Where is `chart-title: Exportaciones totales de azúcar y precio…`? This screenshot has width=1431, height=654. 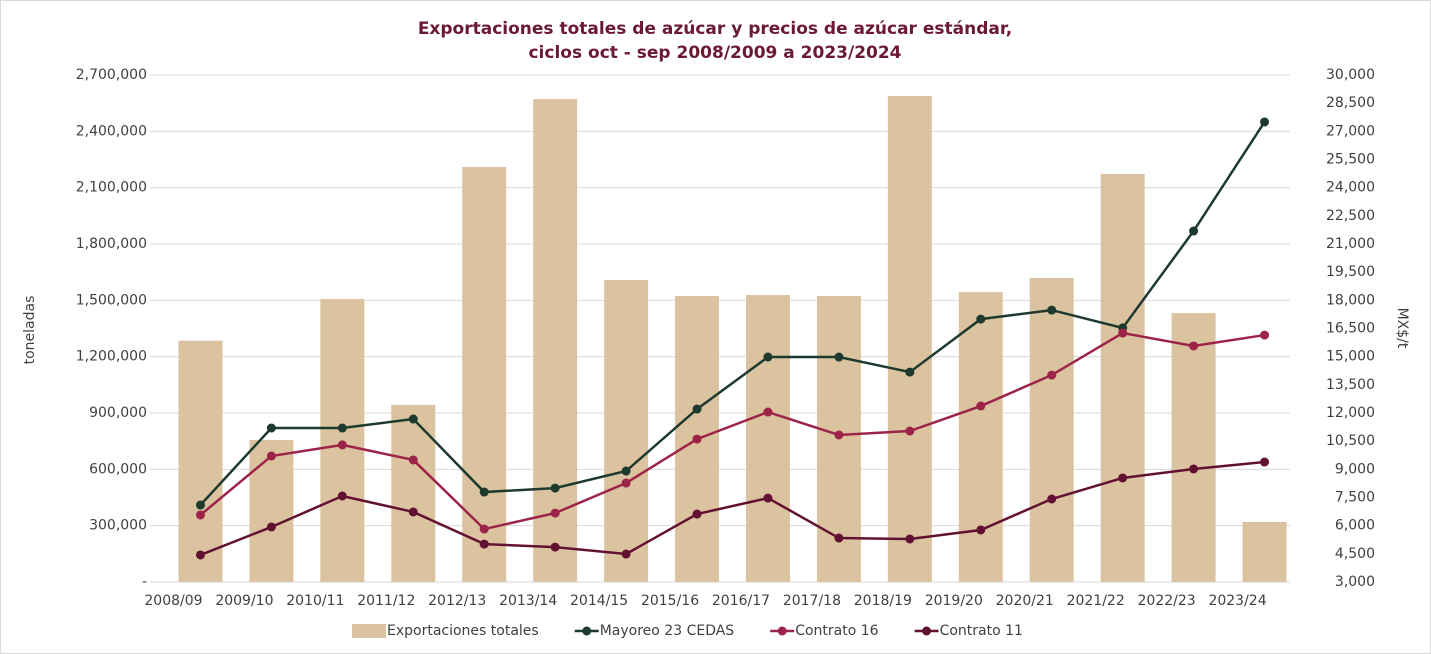 chart-title: Exportaciones totales de azúcar y precio… is located at coordinates (715, 29).